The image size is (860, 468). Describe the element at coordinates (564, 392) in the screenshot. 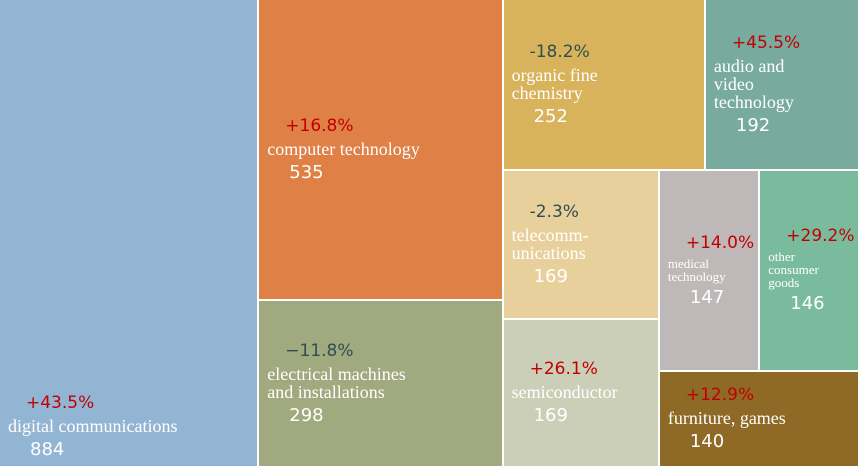

I see `category-label: semiconductor` at that location.